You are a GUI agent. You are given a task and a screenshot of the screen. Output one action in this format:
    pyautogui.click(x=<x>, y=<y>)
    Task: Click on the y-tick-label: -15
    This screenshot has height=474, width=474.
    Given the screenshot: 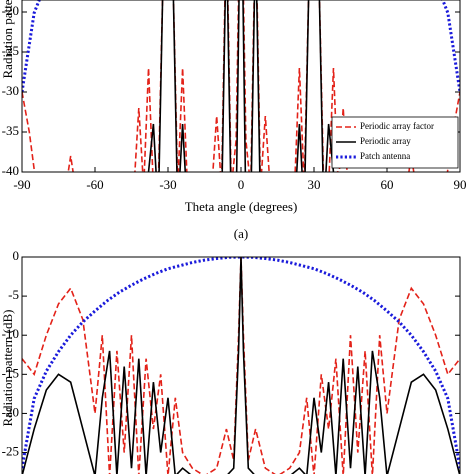 What is the action you would take?
    pyautogui.click(x=10, y=372)
    